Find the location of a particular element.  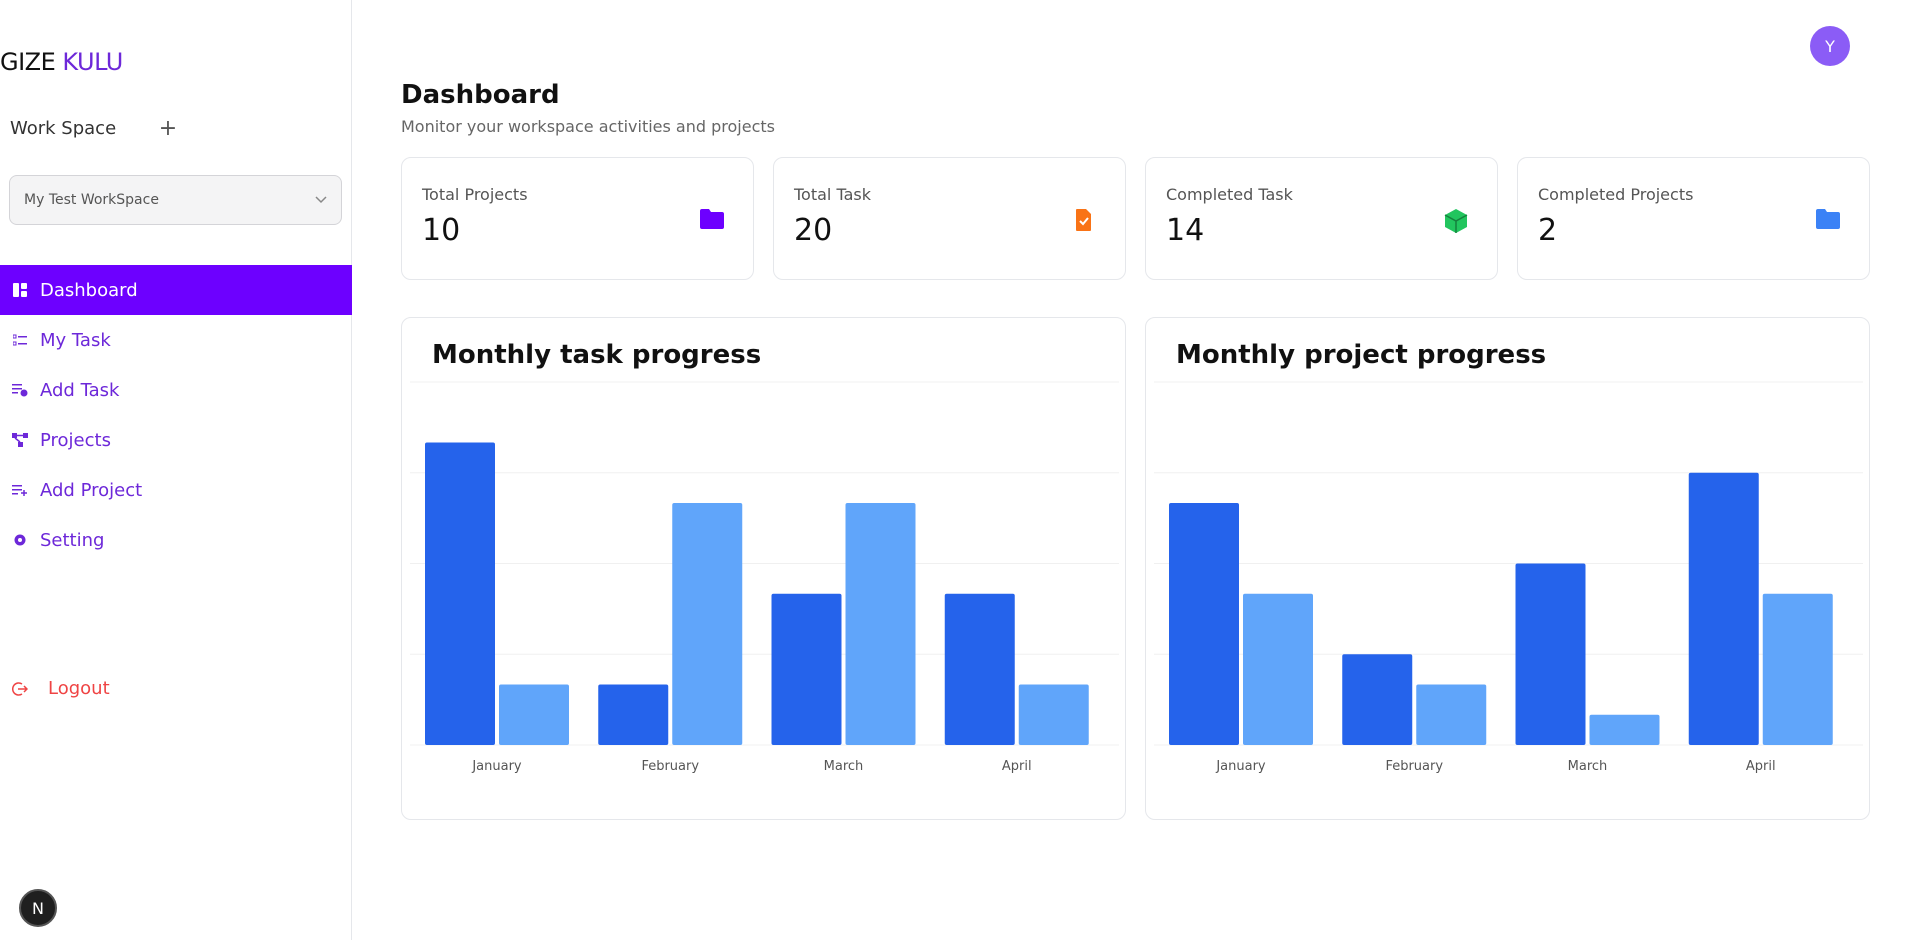

sidebar-item-label: Add Project is located at coordinates (91, 490).